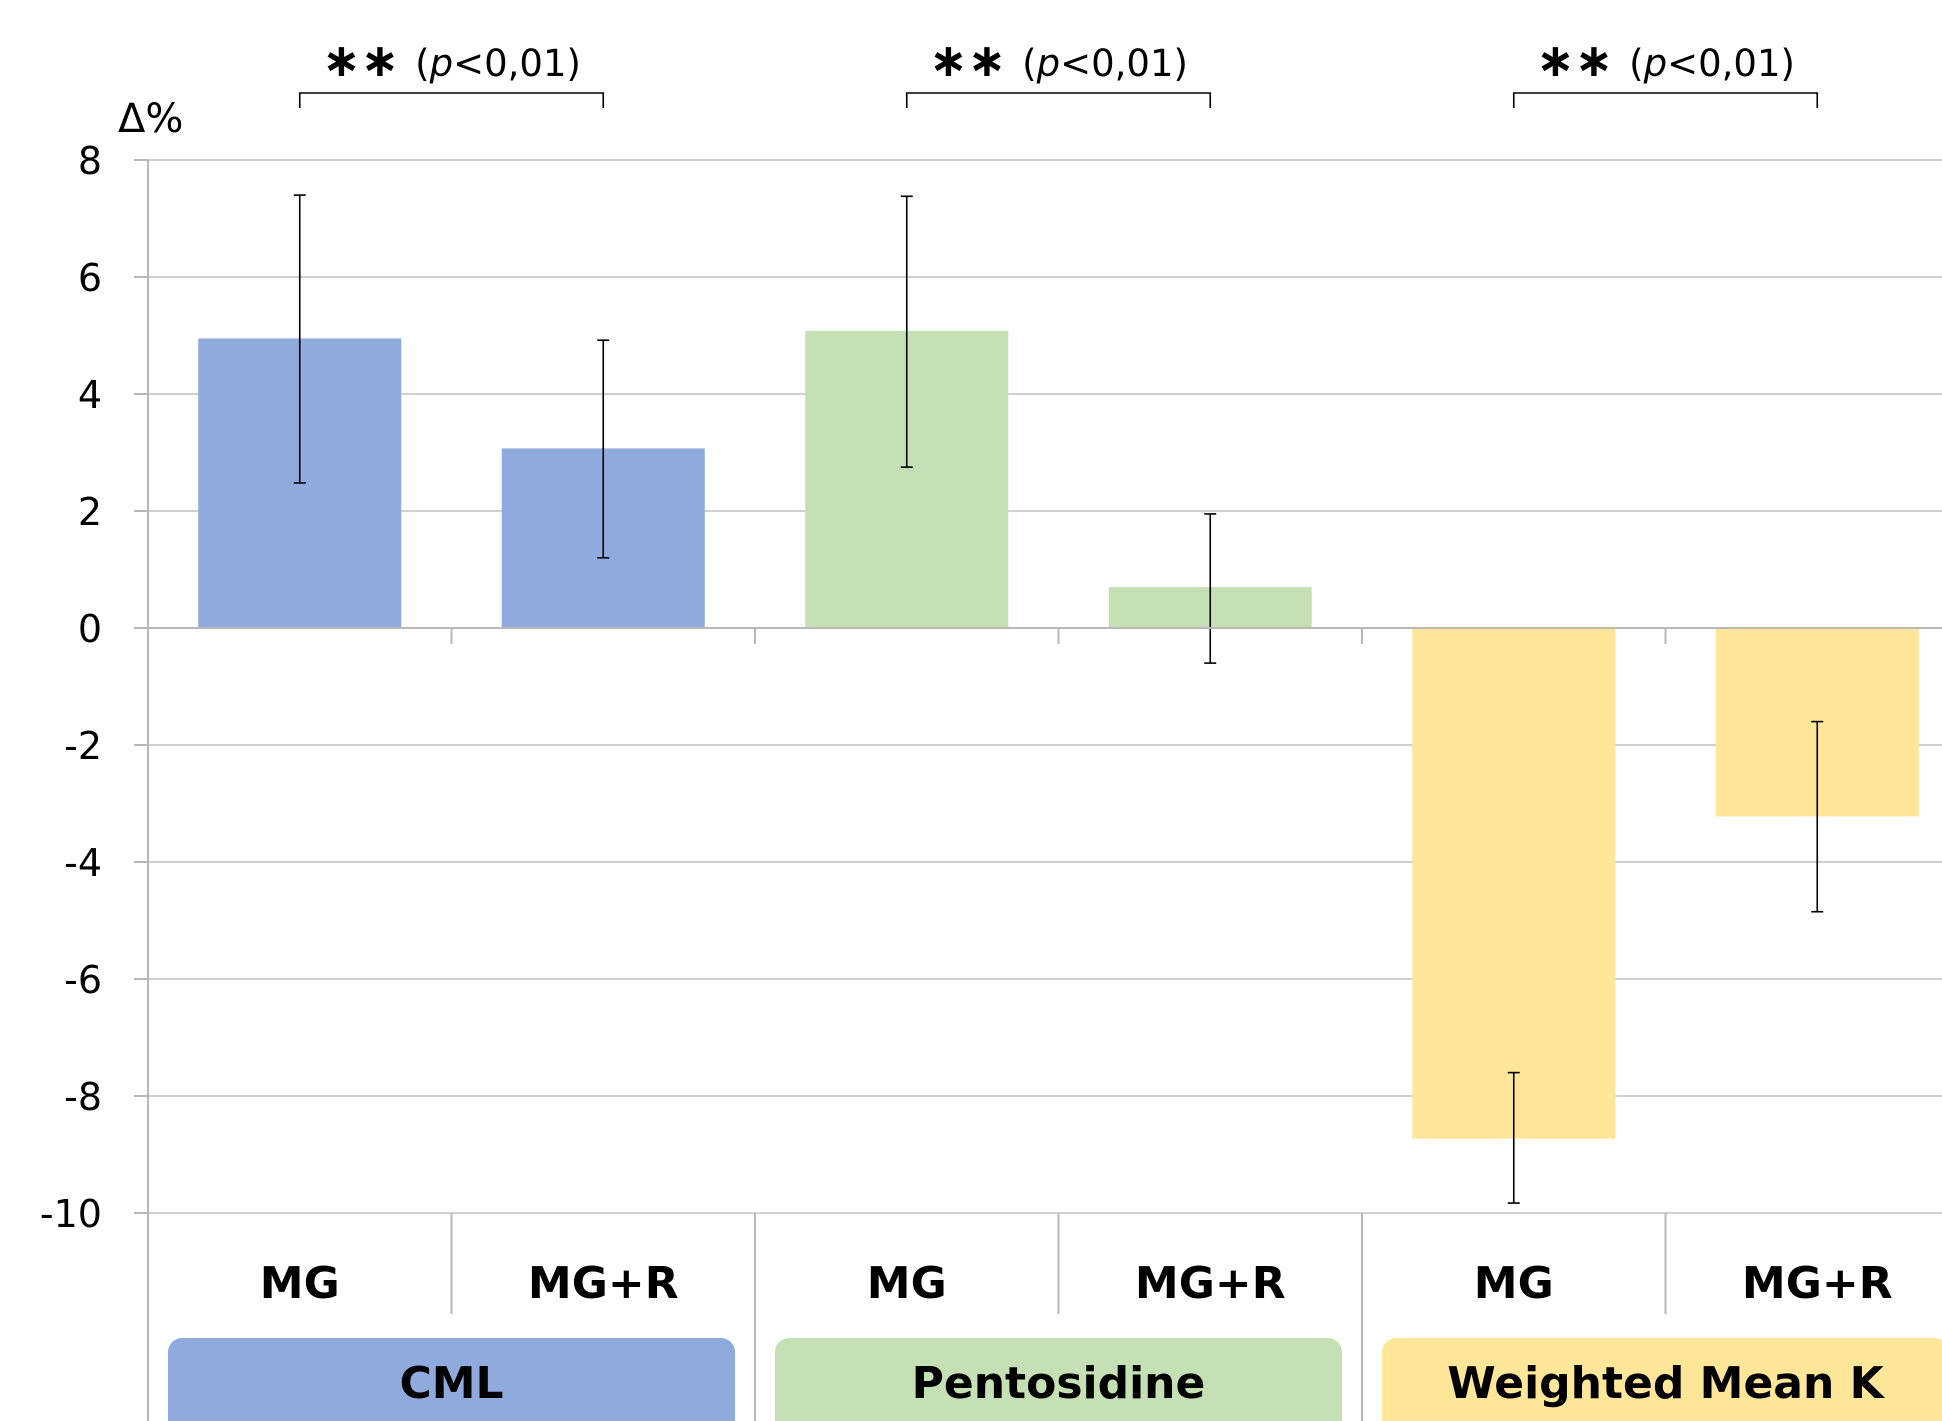 This screenshot has height=1421, width=1942. Describe the element at coordinates (1514, 883) in the screenshot. I see `bar-weighted-mean-k-mg` at that location.